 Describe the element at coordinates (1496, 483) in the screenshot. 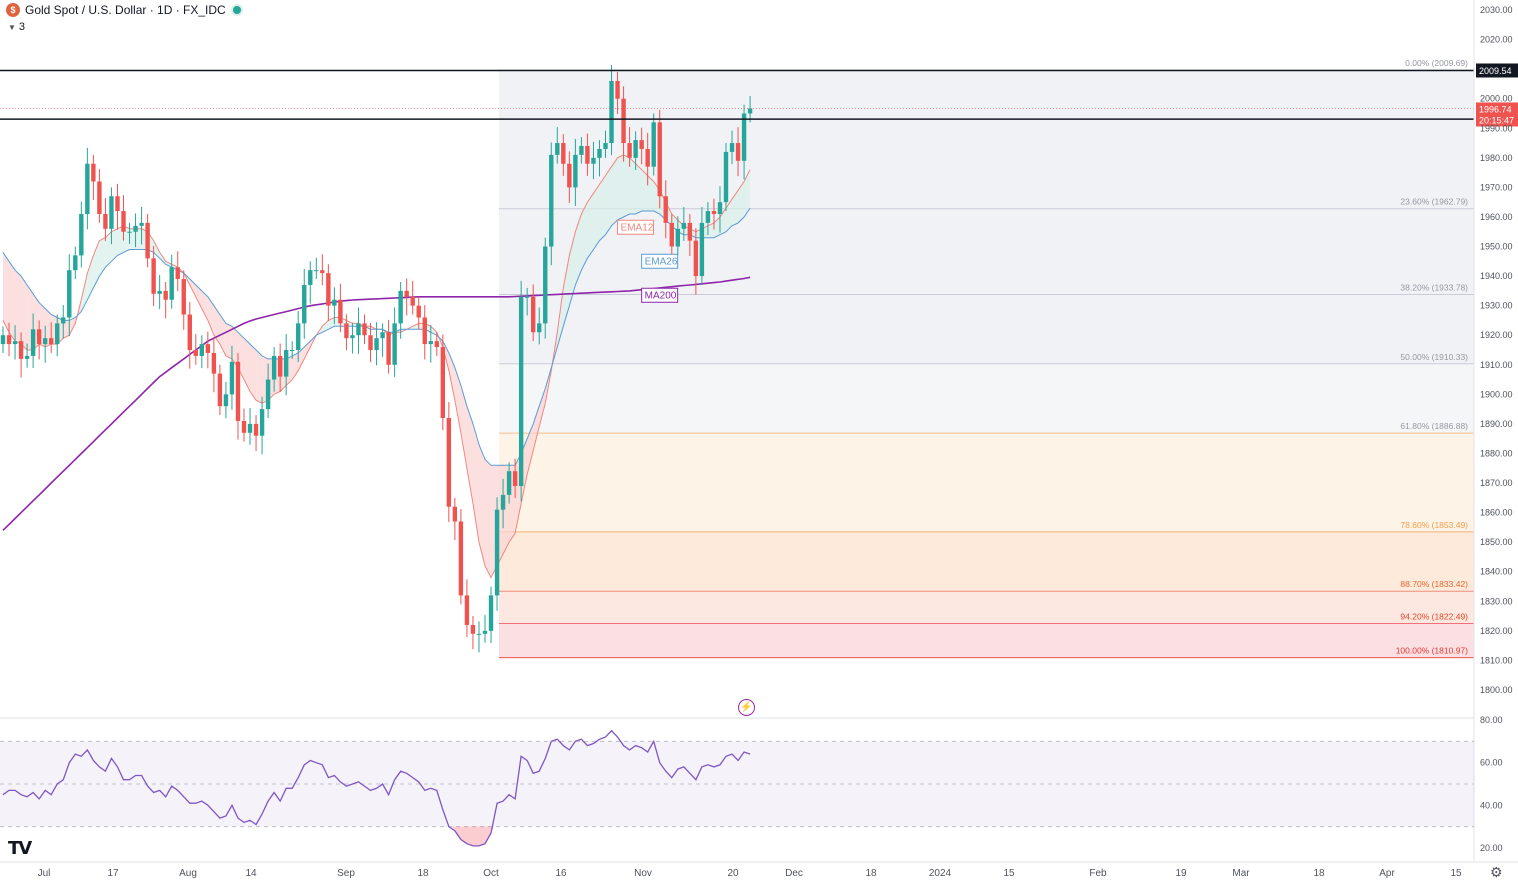

I see `price-tick-label: 1870.00` at that location.